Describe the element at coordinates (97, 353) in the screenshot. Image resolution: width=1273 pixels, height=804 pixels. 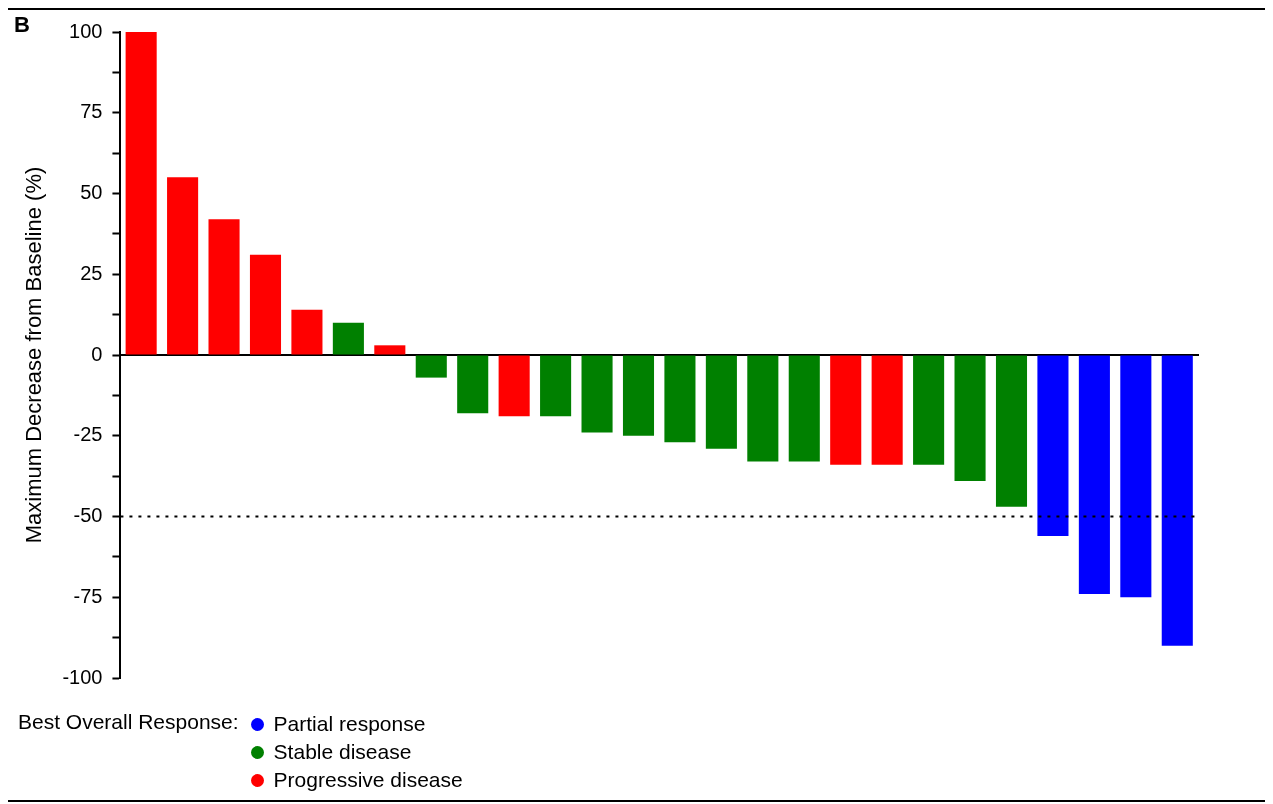
I see `y-tick-label: 0` at that location.